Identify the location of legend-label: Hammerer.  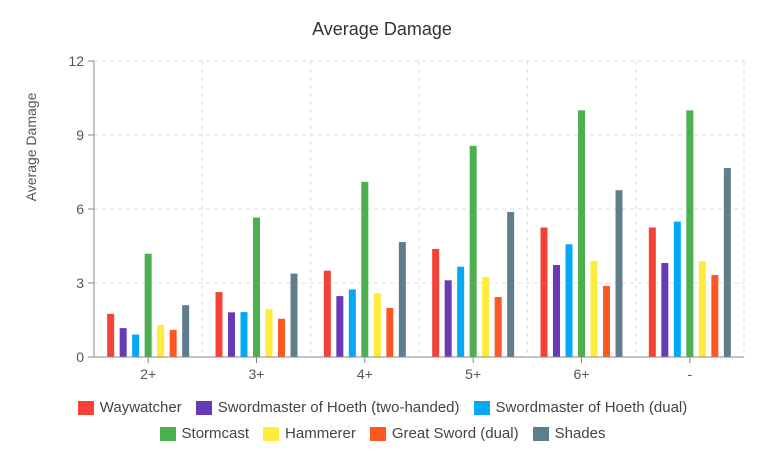
(320, 433).